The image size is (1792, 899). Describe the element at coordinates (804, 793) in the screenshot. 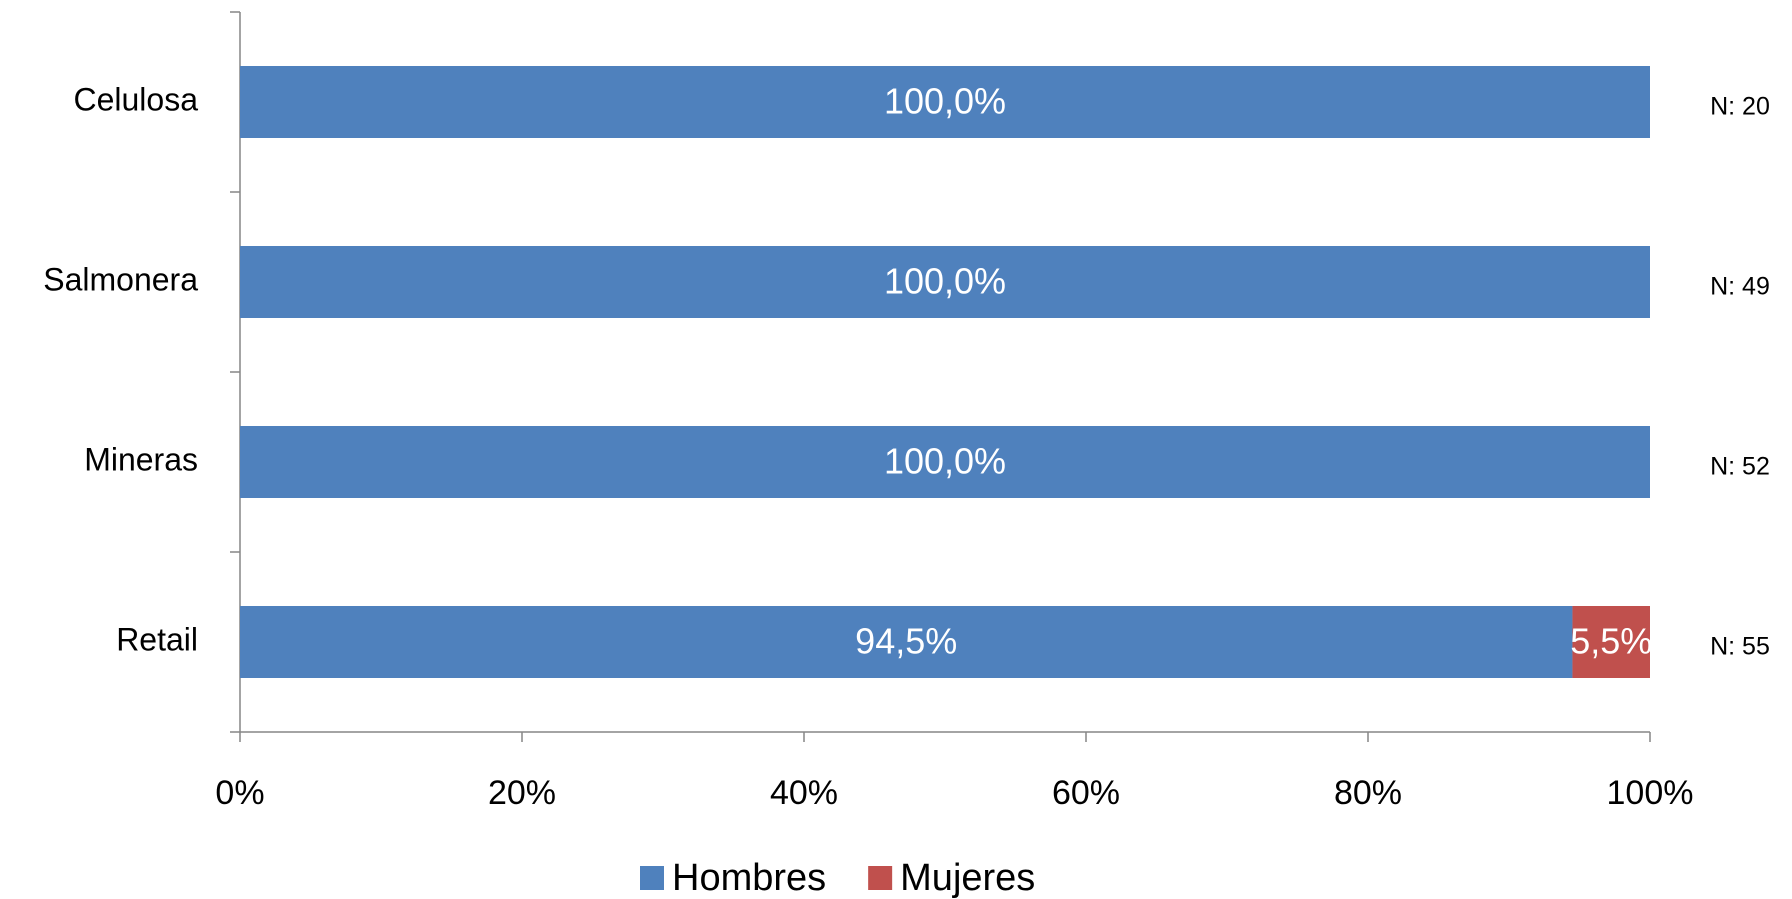

I see `x-tick-label: 40%` at that location.